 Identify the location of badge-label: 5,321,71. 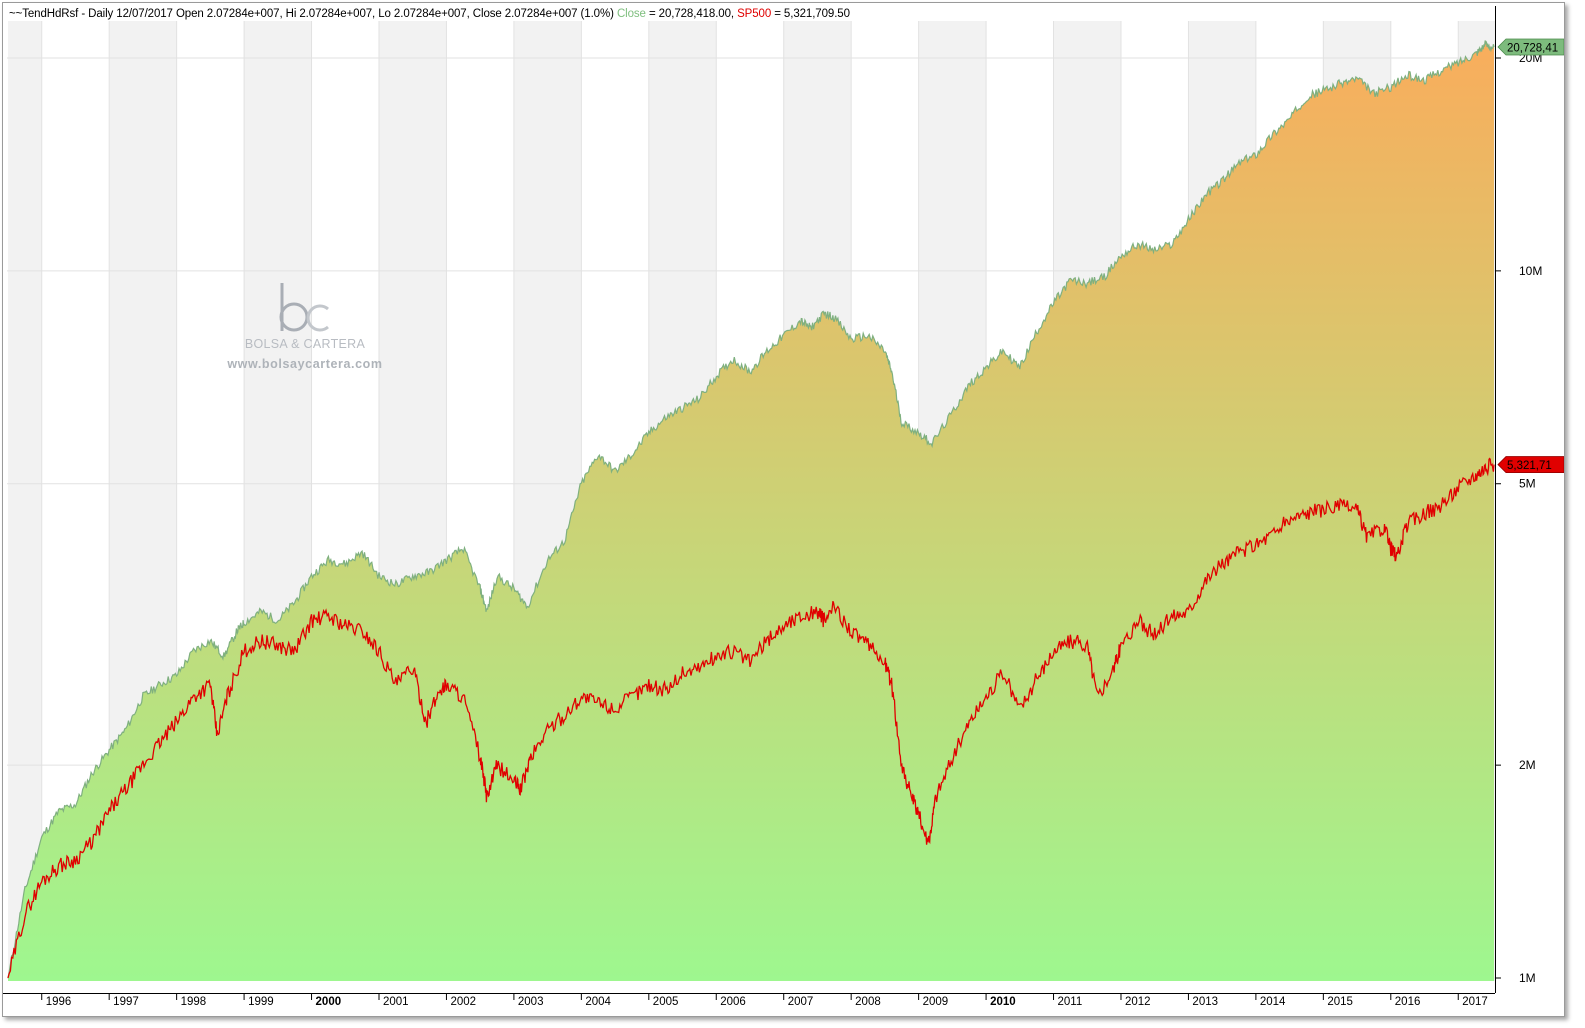
(1529, 466).